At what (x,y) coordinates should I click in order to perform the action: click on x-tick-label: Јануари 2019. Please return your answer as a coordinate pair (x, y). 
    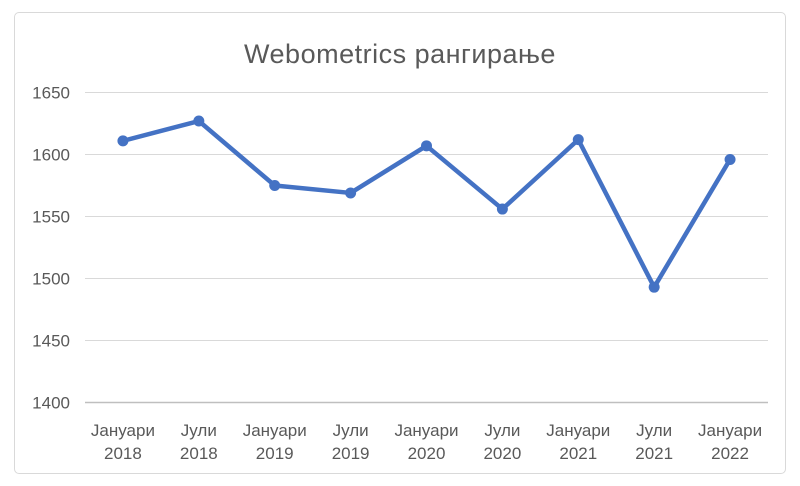
    Looking at the image, I should click on (275, 442).